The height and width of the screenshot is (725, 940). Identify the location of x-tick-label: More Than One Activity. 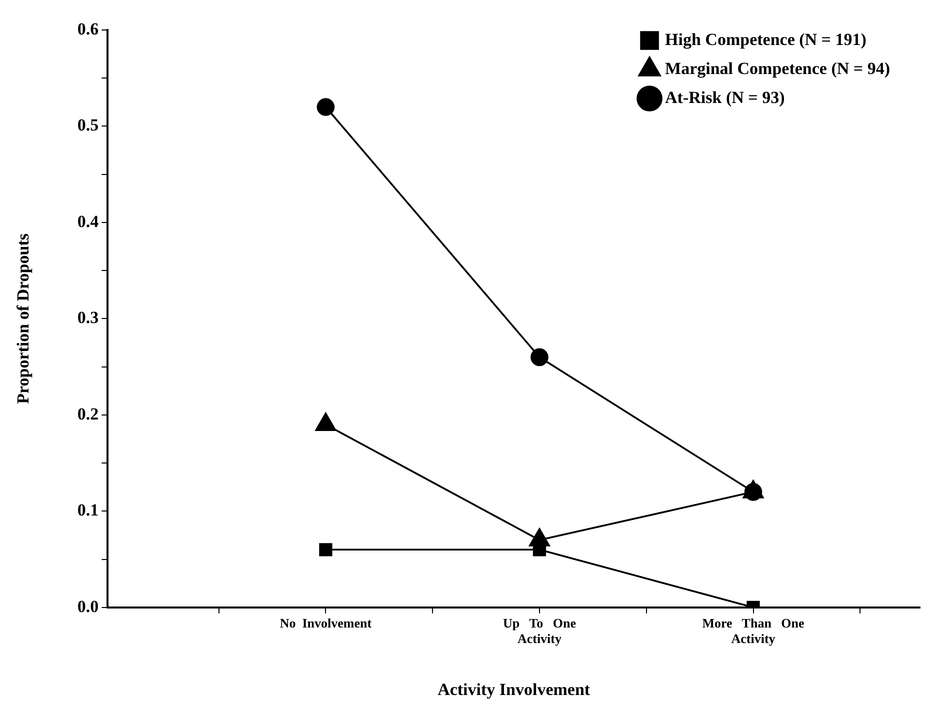
(753, 631).